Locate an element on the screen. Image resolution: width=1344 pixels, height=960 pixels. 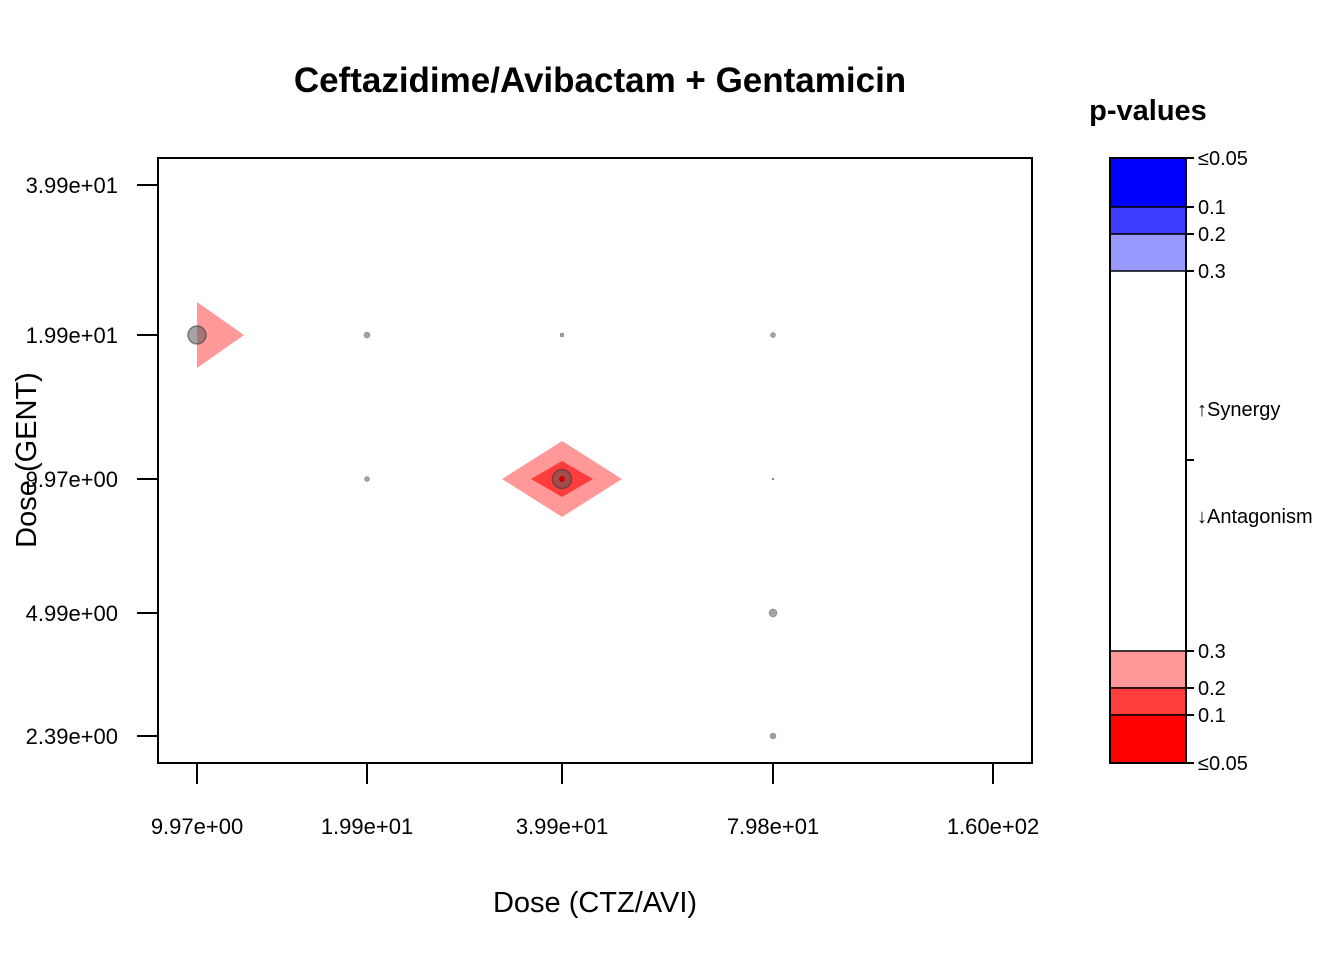
x-axis: 9.97e+00 1.99e+01 3.99e+01 7.98e+01 1.60e+02 is located at coordinates (595, 801).